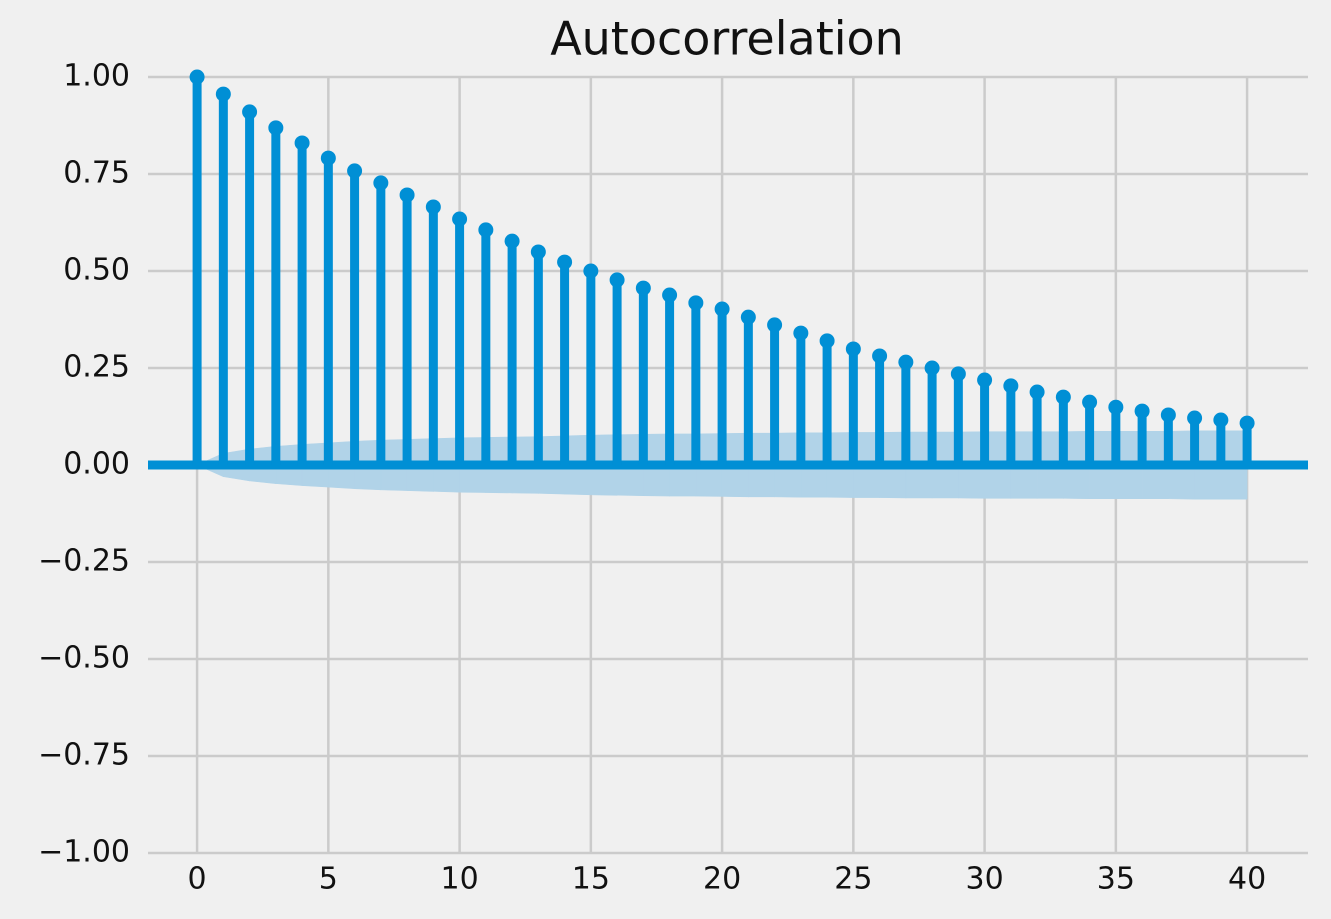  I want to click on y-tick-label: −0.50, so click(84, 658).